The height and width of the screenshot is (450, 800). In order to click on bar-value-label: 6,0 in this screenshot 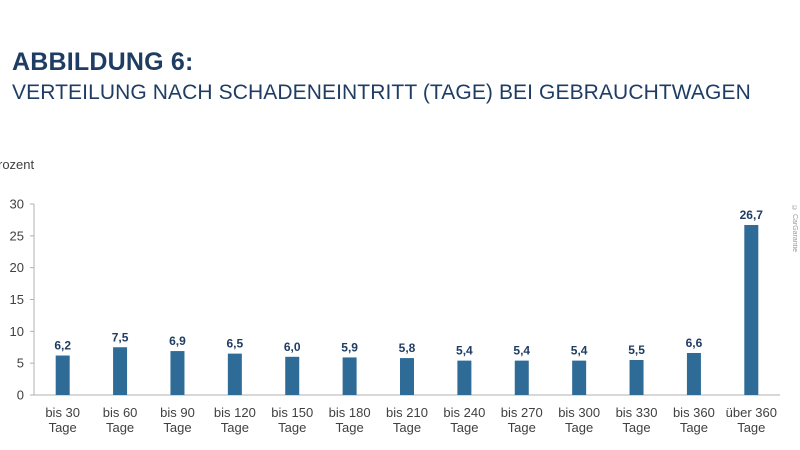, I will do `click(292, 347)`.